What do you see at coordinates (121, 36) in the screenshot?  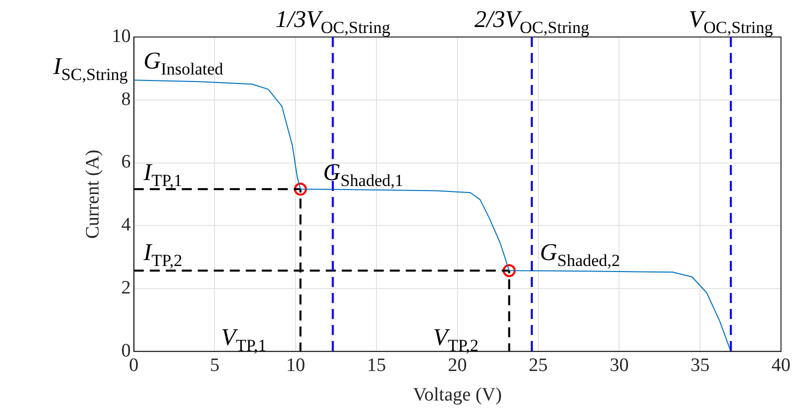 I see `y-tick-label: 10` at bounding box center [121, 36].